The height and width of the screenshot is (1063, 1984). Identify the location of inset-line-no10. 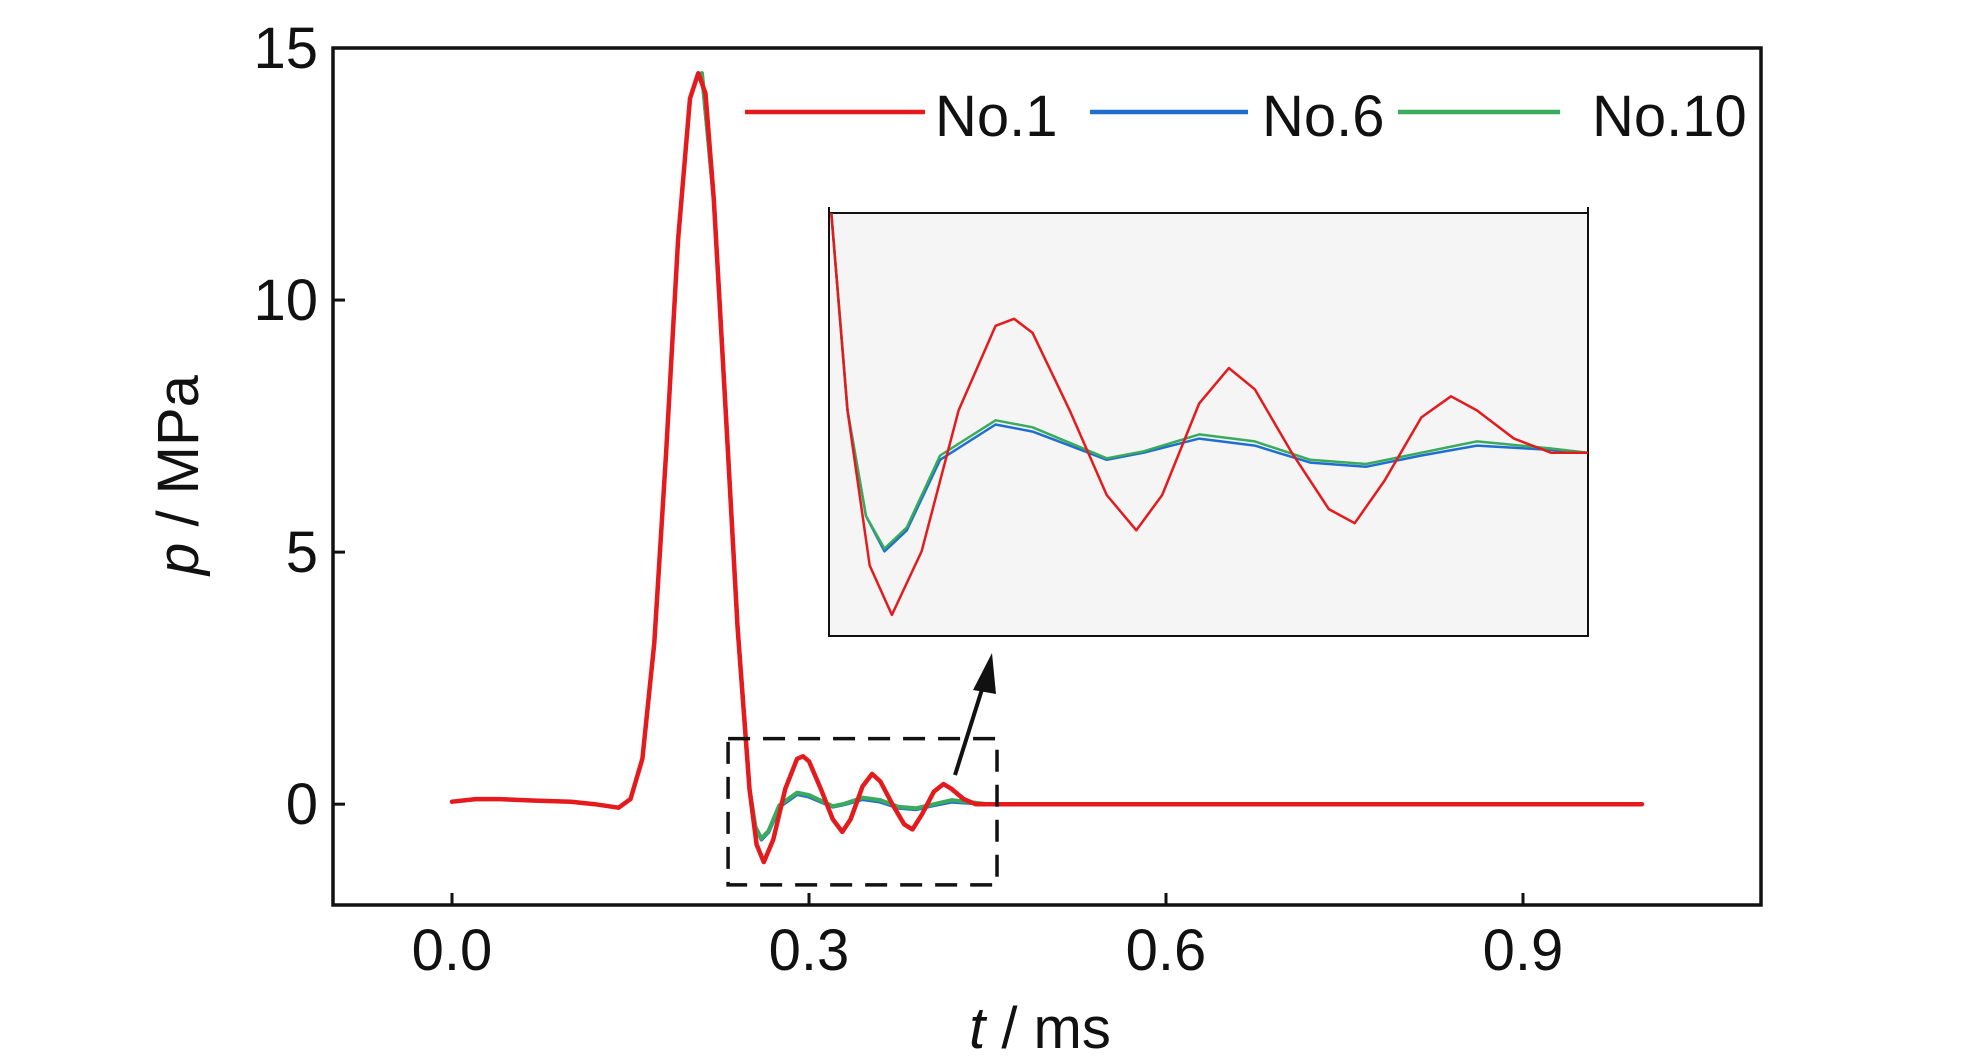
(1209, 381).